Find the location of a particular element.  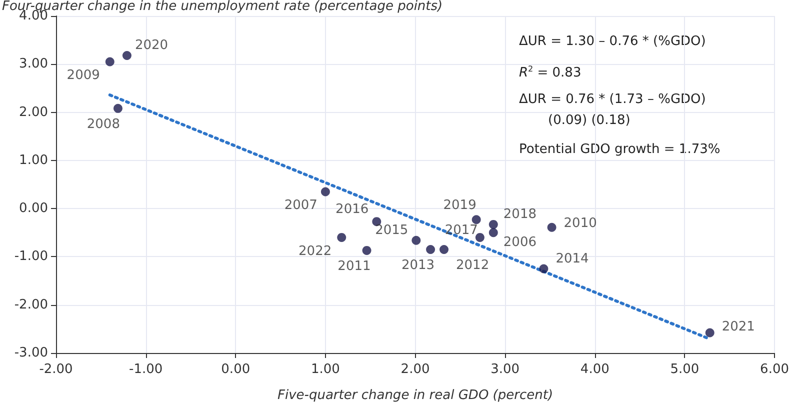

annotation: (0.09) (0.18) is located at coordinates (589, 120).